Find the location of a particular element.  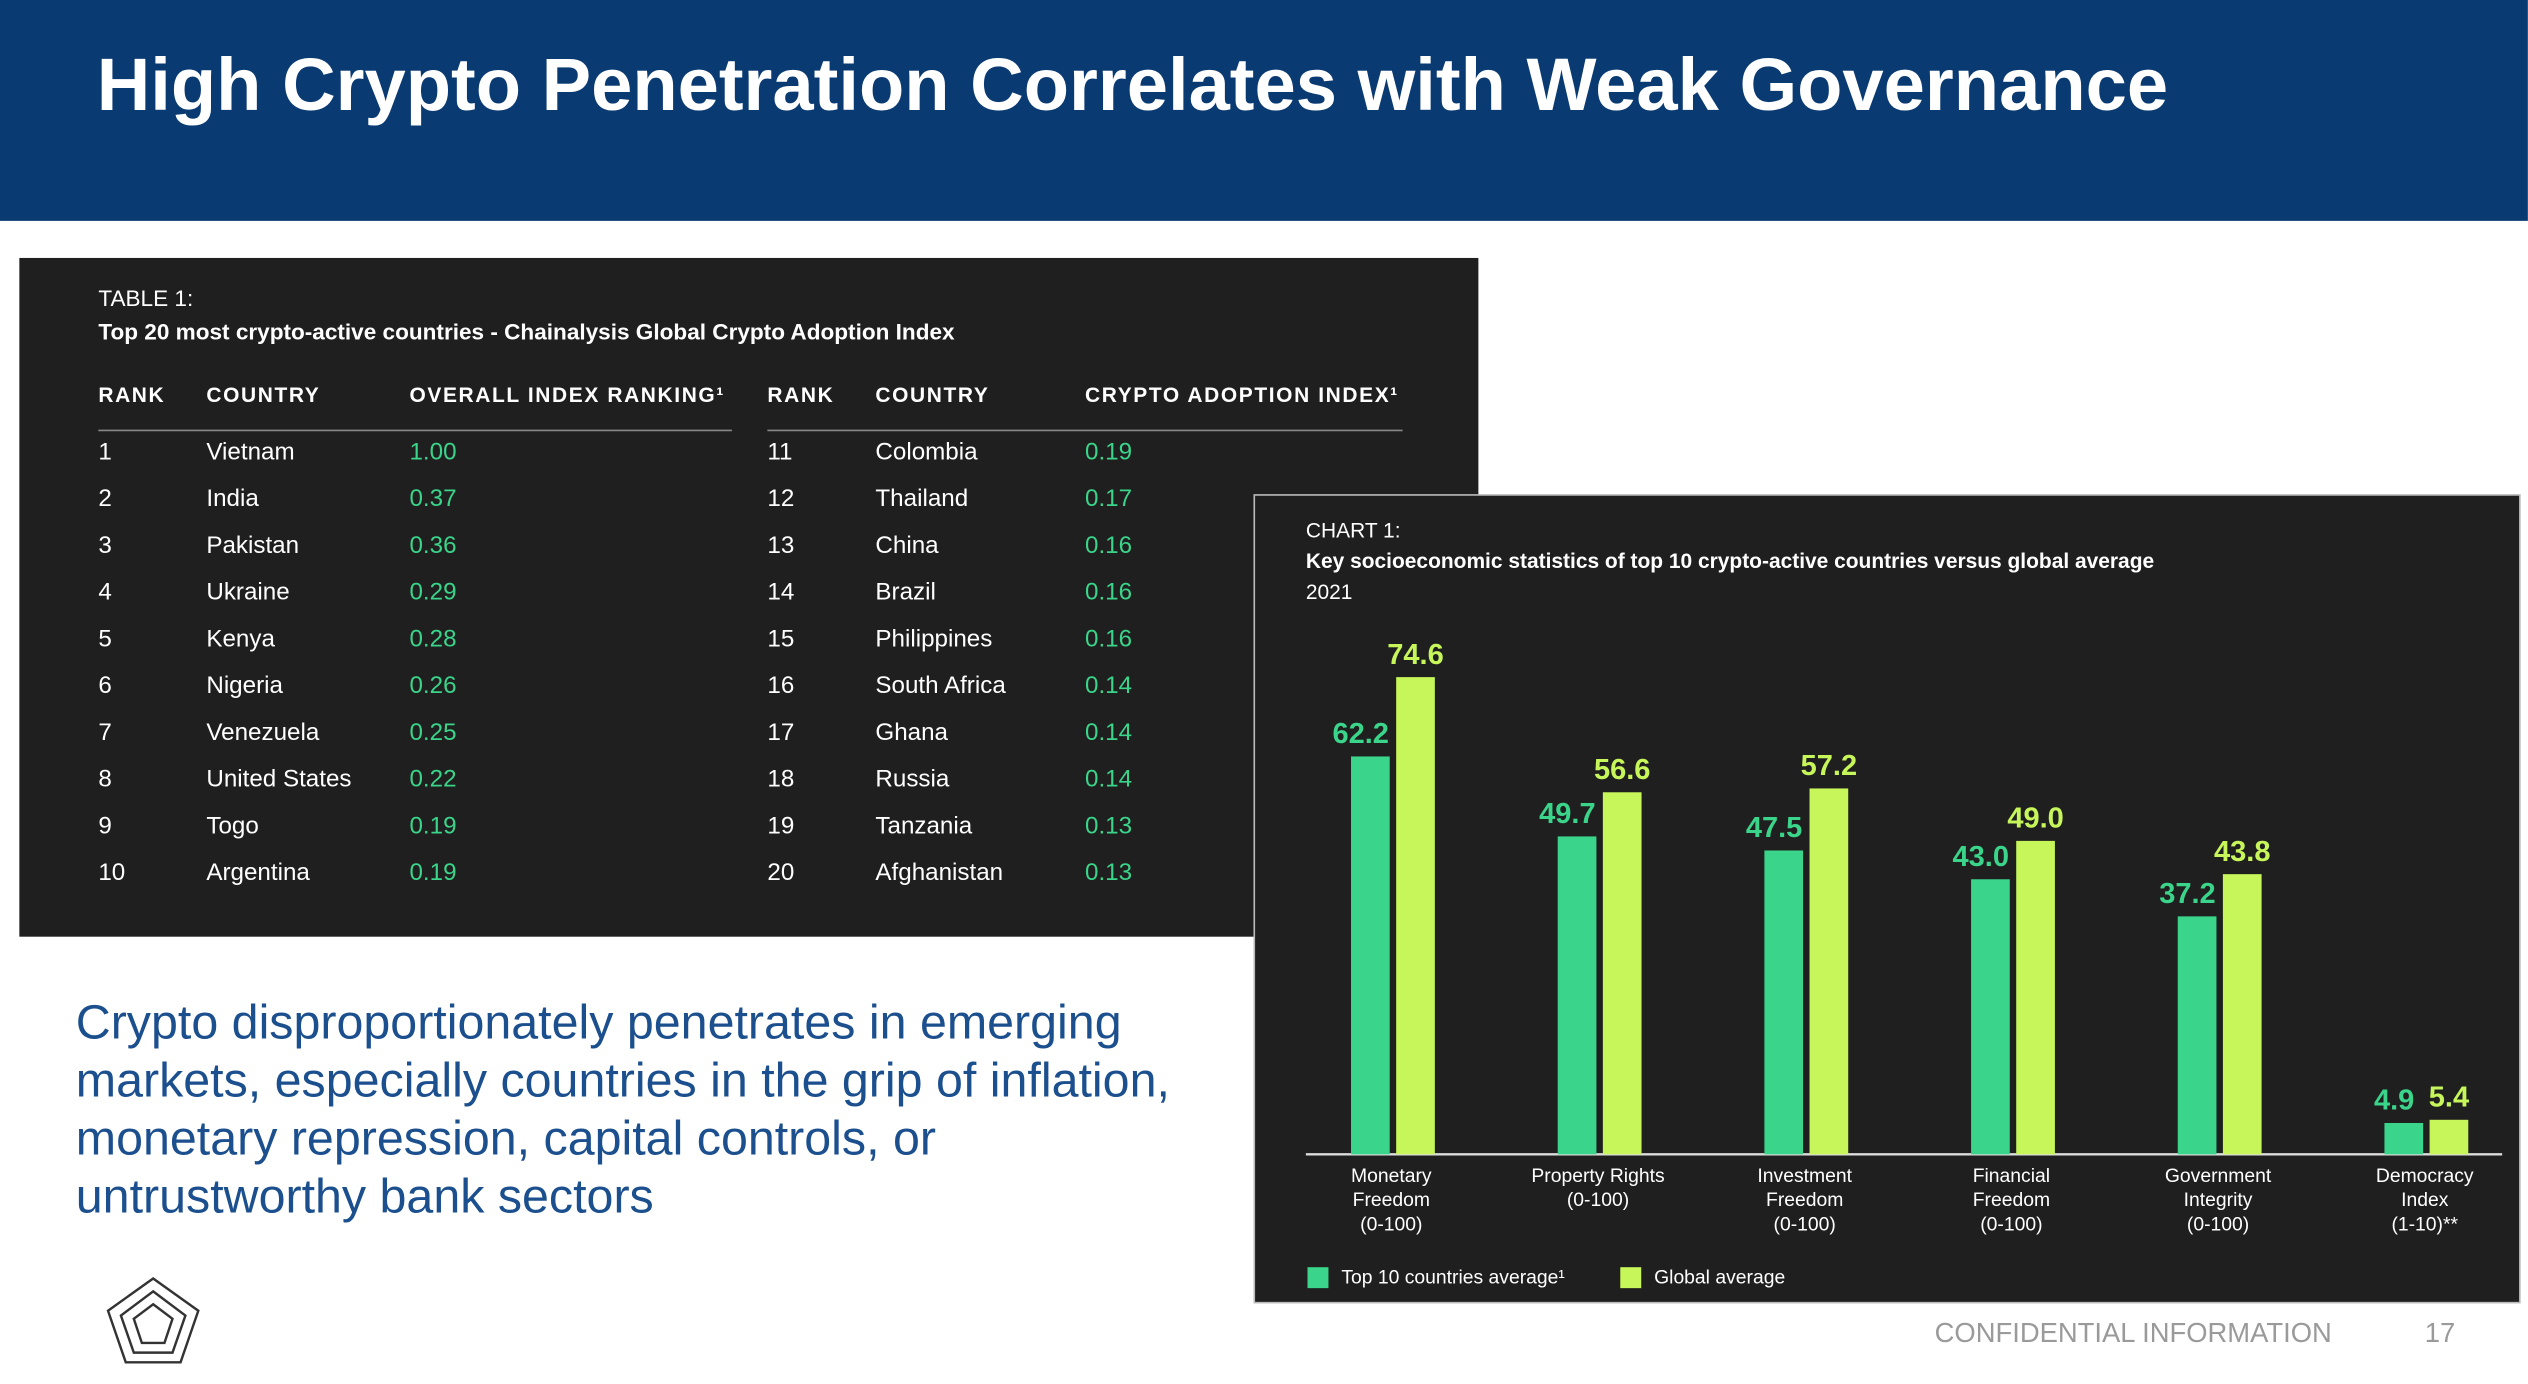

table-cell: 0.37 is located at coordinates (432, 498).